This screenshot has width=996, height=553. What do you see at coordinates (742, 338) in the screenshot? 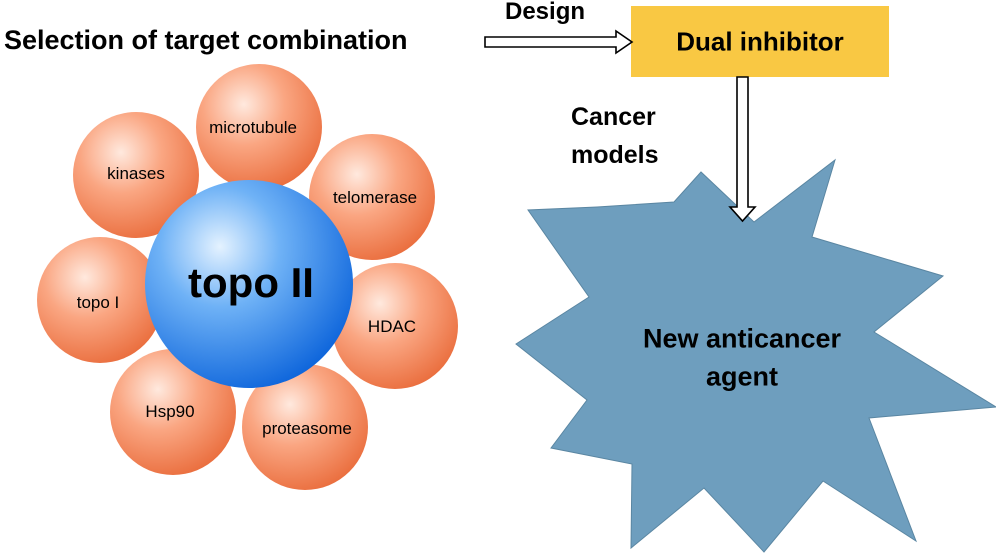
I see `new-agent-label-line1: New anticancer` at bounding box center [742, 338].